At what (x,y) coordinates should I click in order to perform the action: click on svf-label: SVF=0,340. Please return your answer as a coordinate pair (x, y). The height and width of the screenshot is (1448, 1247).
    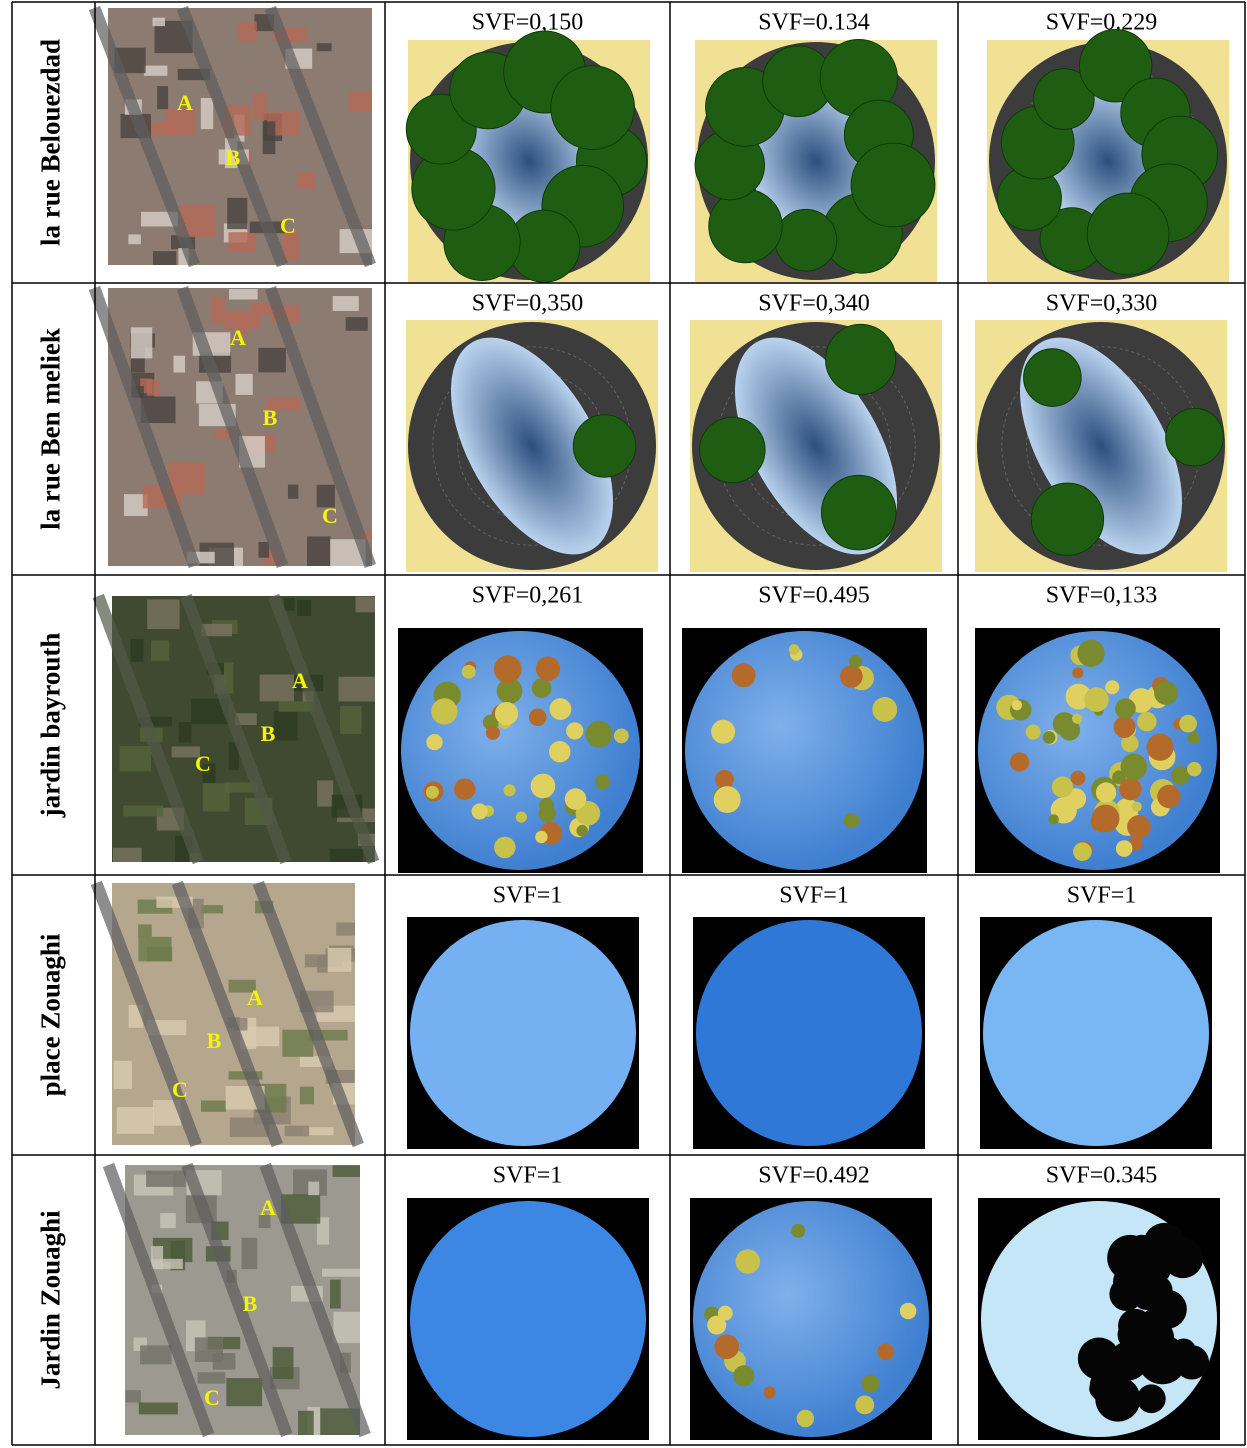
    Looking at the image, I should click on (814, 304).